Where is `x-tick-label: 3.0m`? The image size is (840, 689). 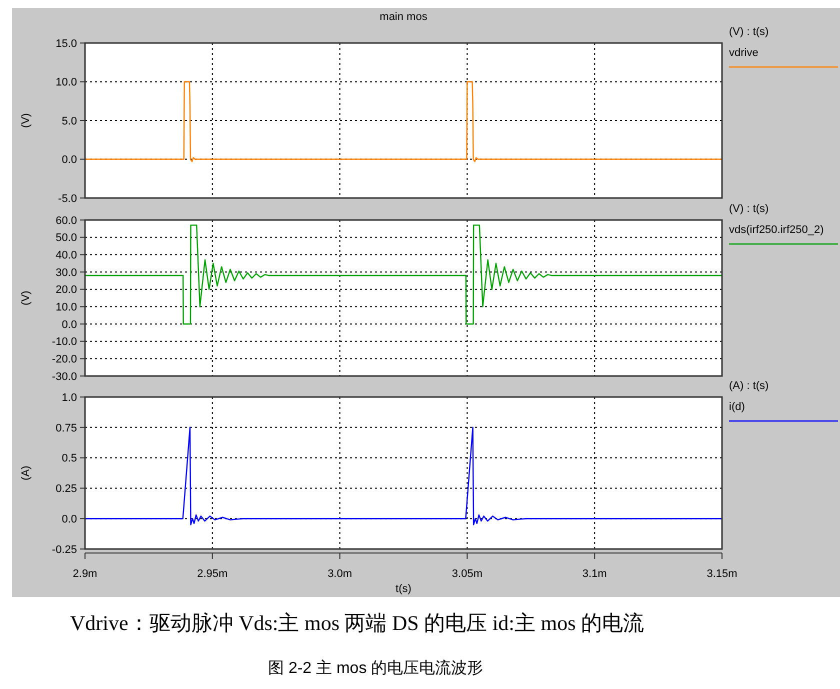 x-tick-label: 3.0m is located at coordinates (340, 574).